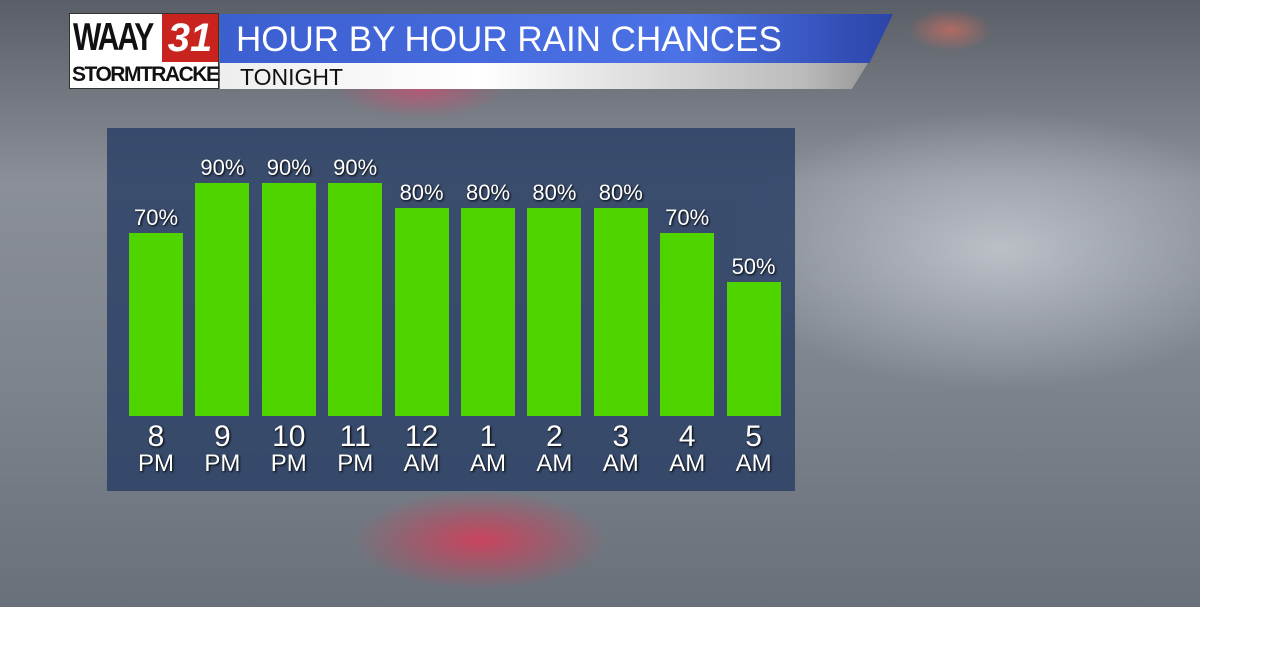  What do you see at coordinates (153, 74) in the screenshot?
I see `logo-brand: STORMTRACKER` at bounding box center [153, 74].